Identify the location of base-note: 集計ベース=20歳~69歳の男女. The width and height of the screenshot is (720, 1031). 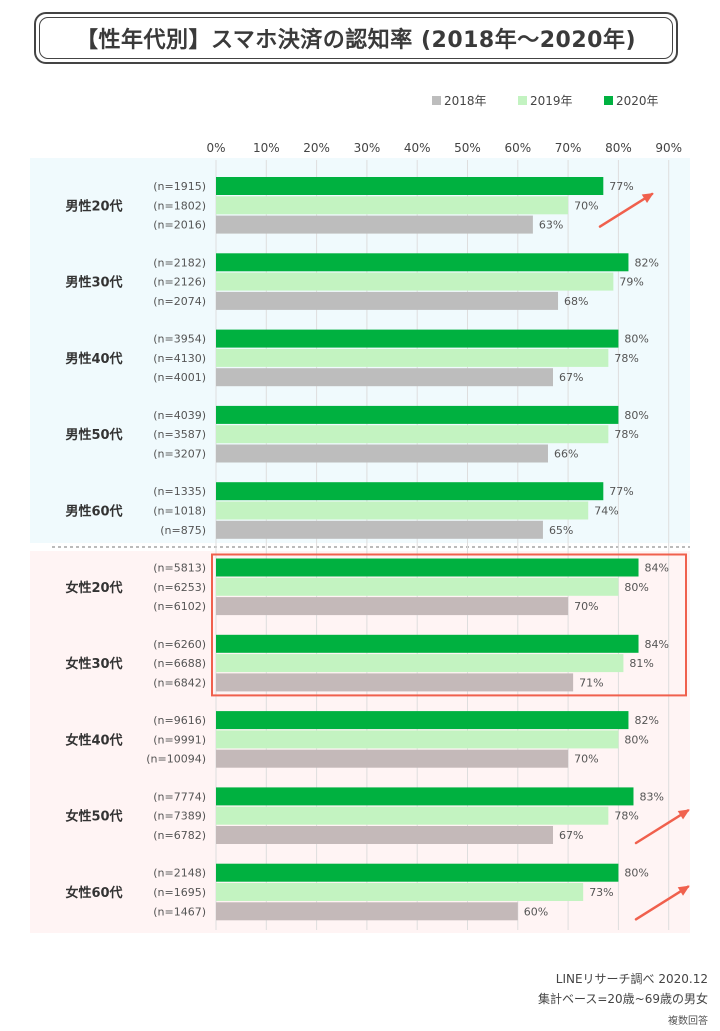
(622, 999).